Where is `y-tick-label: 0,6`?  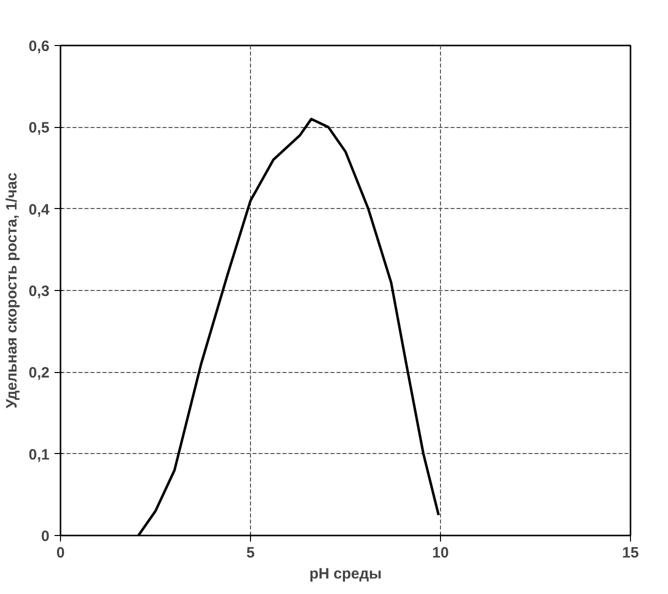
y-tick-label: 0,6 is located at coordinates (39, 46).